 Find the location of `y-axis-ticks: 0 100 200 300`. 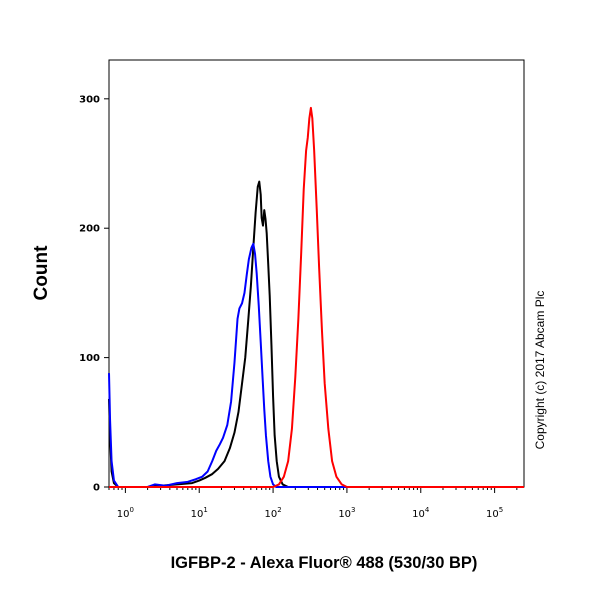

y-axis-ticks: 0 100 200 300 is located at coordinates (94, 294).